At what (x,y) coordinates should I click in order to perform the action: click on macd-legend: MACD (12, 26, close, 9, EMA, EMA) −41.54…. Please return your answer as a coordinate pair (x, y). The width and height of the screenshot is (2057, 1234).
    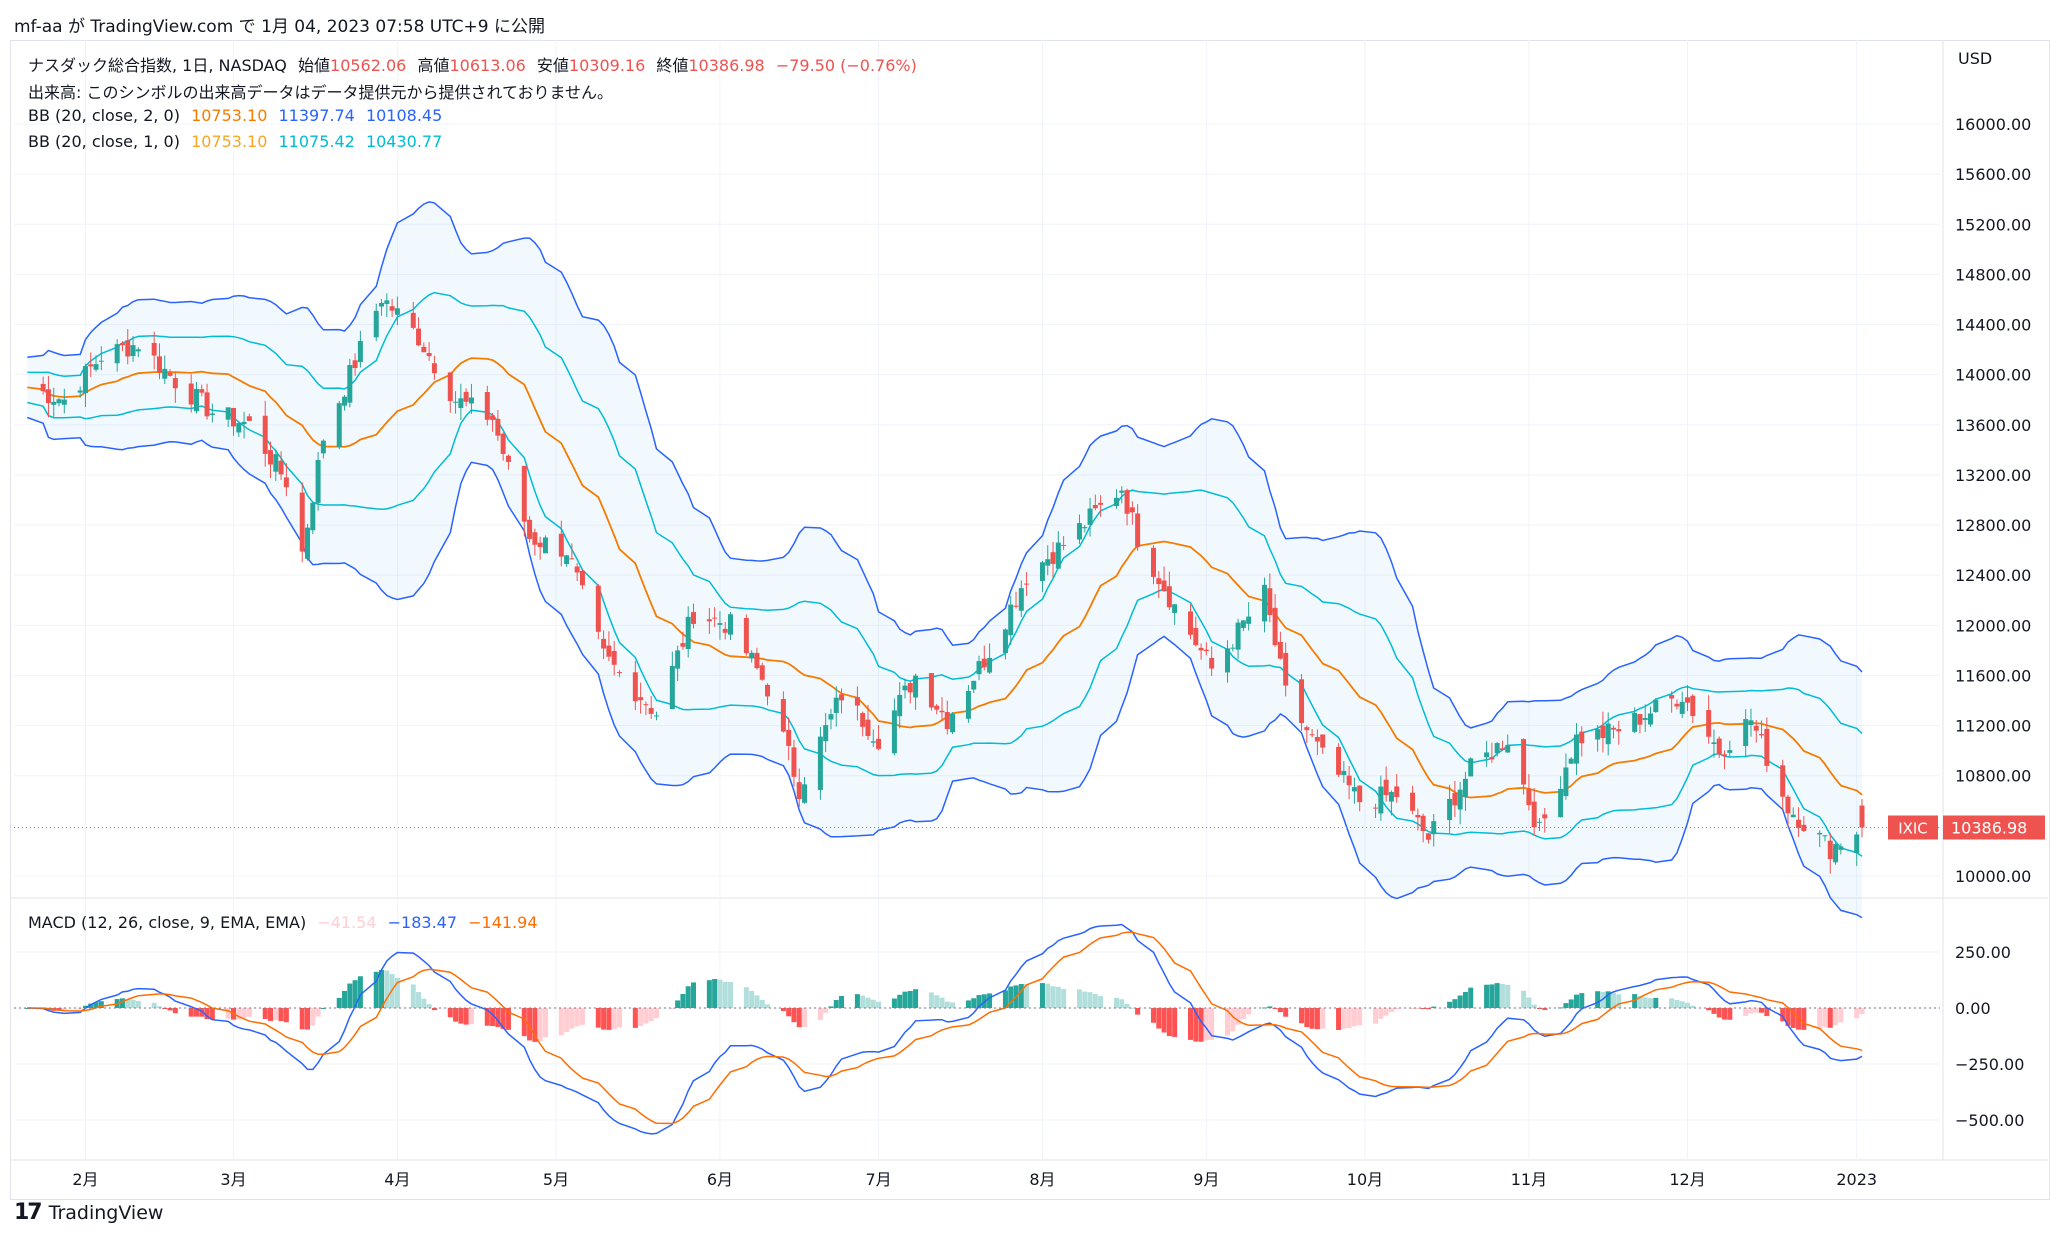
    Looking at the image, I should click on (286, 922).